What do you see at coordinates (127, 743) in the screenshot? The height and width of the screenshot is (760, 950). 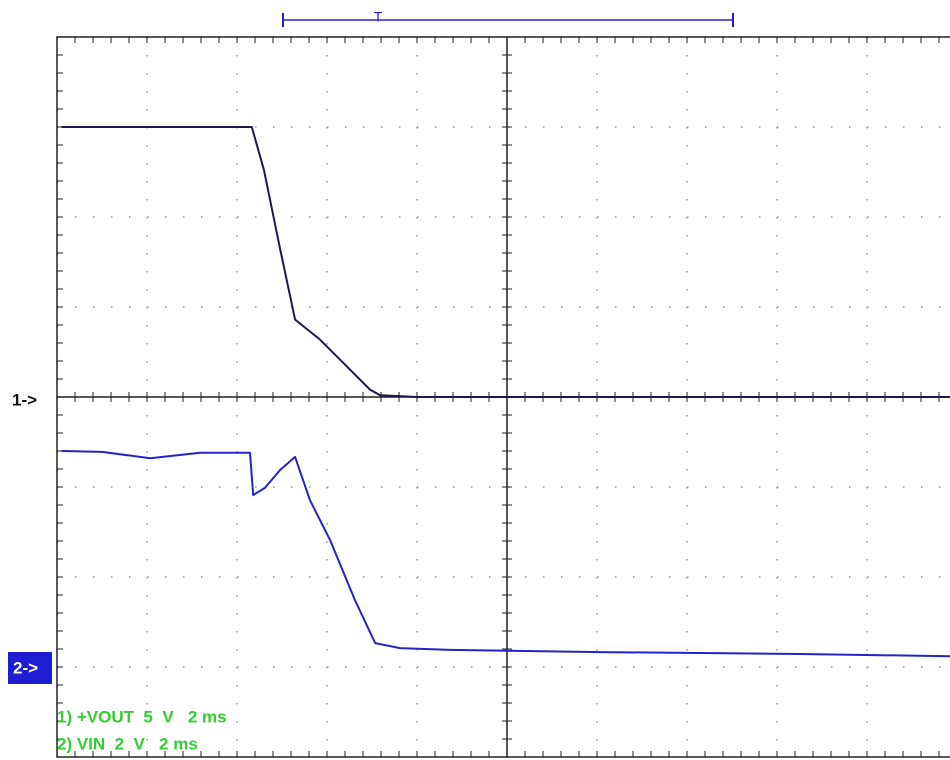 I see `legend-entry: 2) VIN 2 V 2 ms` at bounding box center [127, 743].